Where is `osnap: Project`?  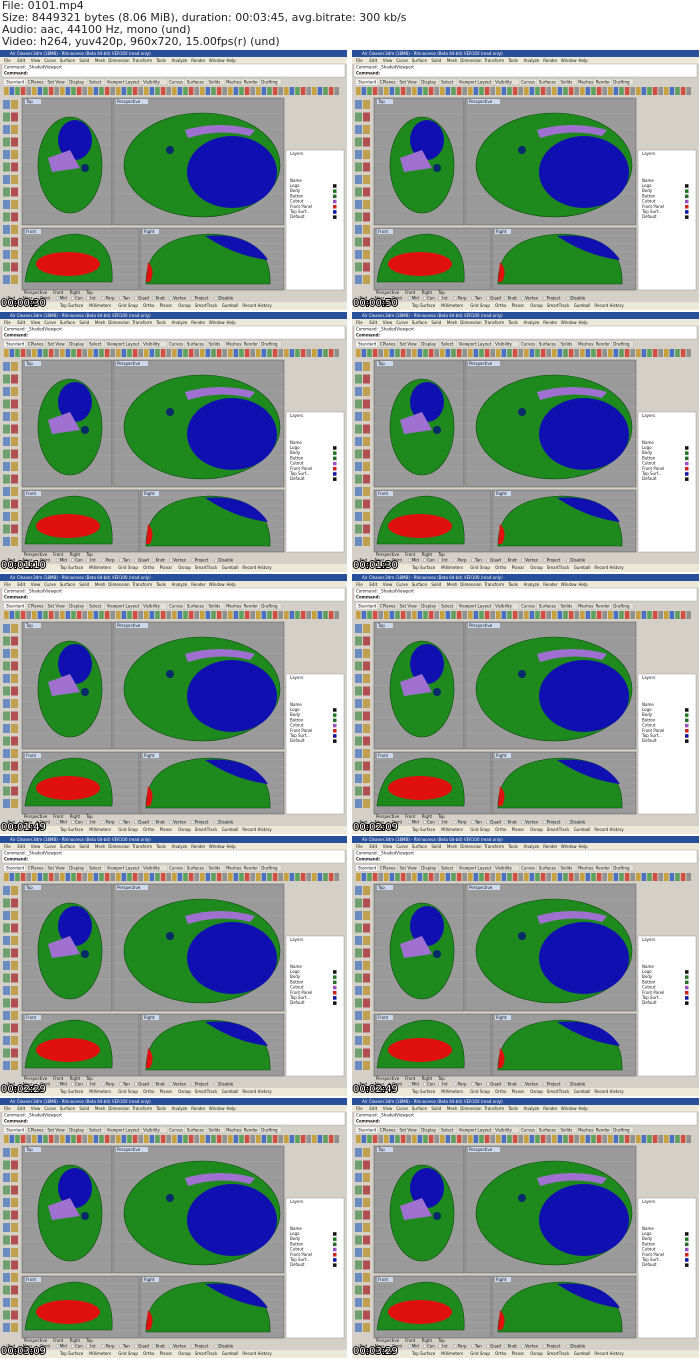 osnap: Project is located at coordinates (554, 1084).